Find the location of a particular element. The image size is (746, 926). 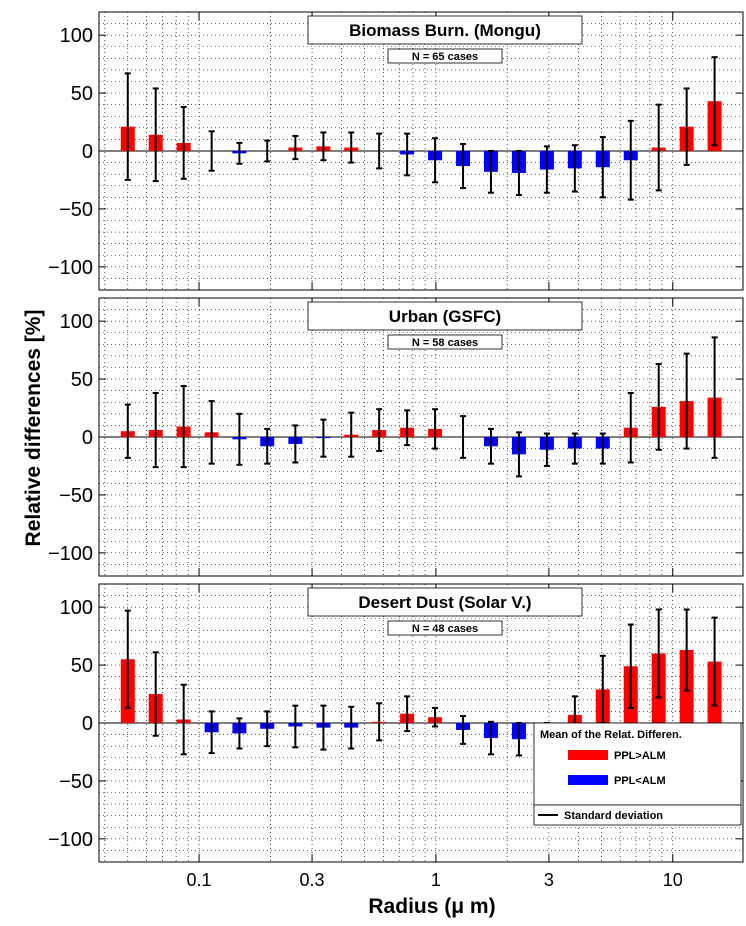

legend-title: Mean of the Relat. Differen. is located at coordinates (611, 735).